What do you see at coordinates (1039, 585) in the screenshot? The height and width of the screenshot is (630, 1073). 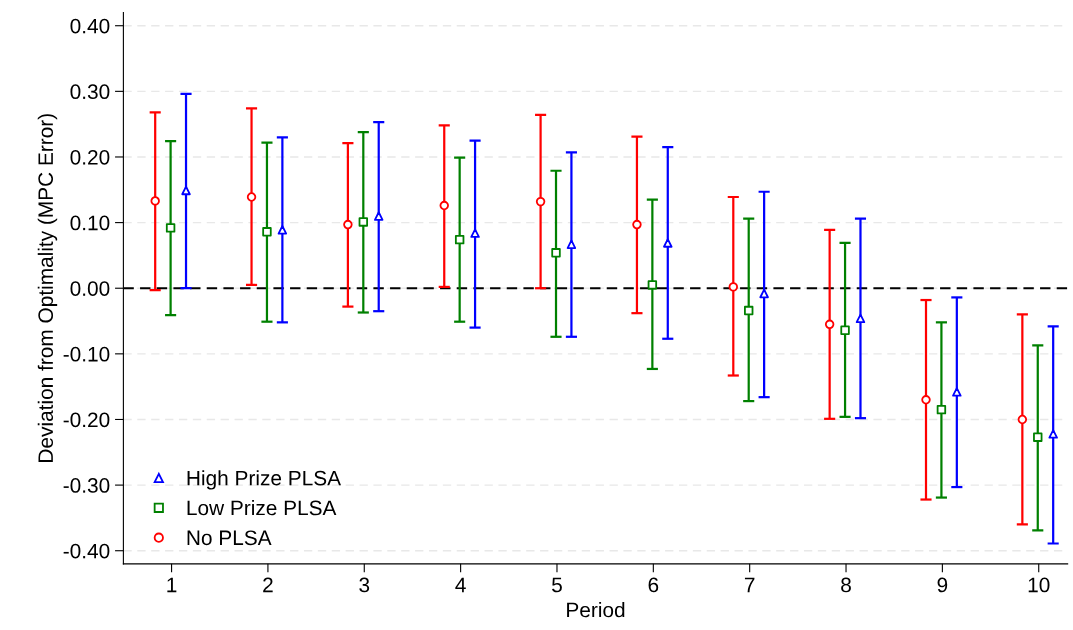 I see `x-tick-label: 10` at bounding box center [1039, 585].